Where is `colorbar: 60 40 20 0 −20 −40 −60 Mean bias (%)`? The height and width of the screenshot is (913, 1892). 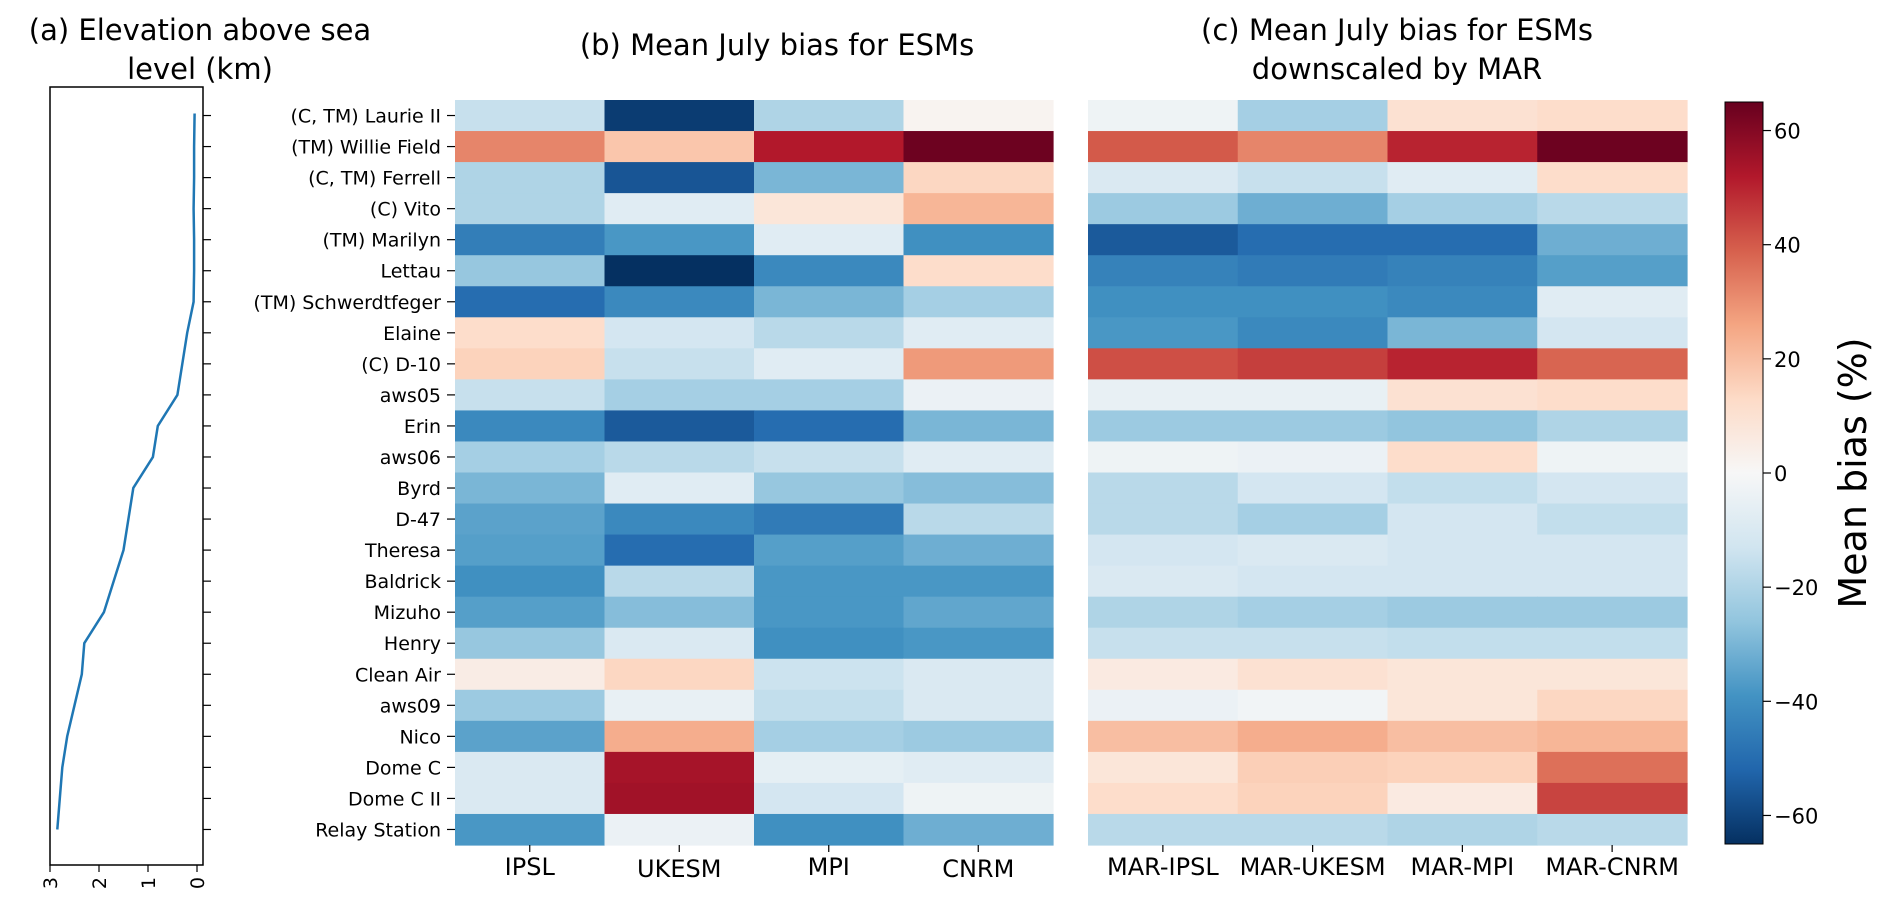
colorbar: 60 40 20 0 −20 −40 −60 Mean bias (%) is located at coordinates (1799, 473).